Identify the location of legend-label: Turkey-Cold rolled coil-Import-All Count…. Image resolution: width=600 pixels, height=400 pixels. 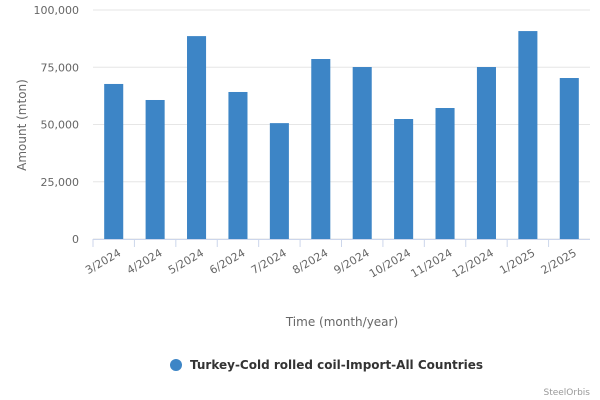
(336, 365).